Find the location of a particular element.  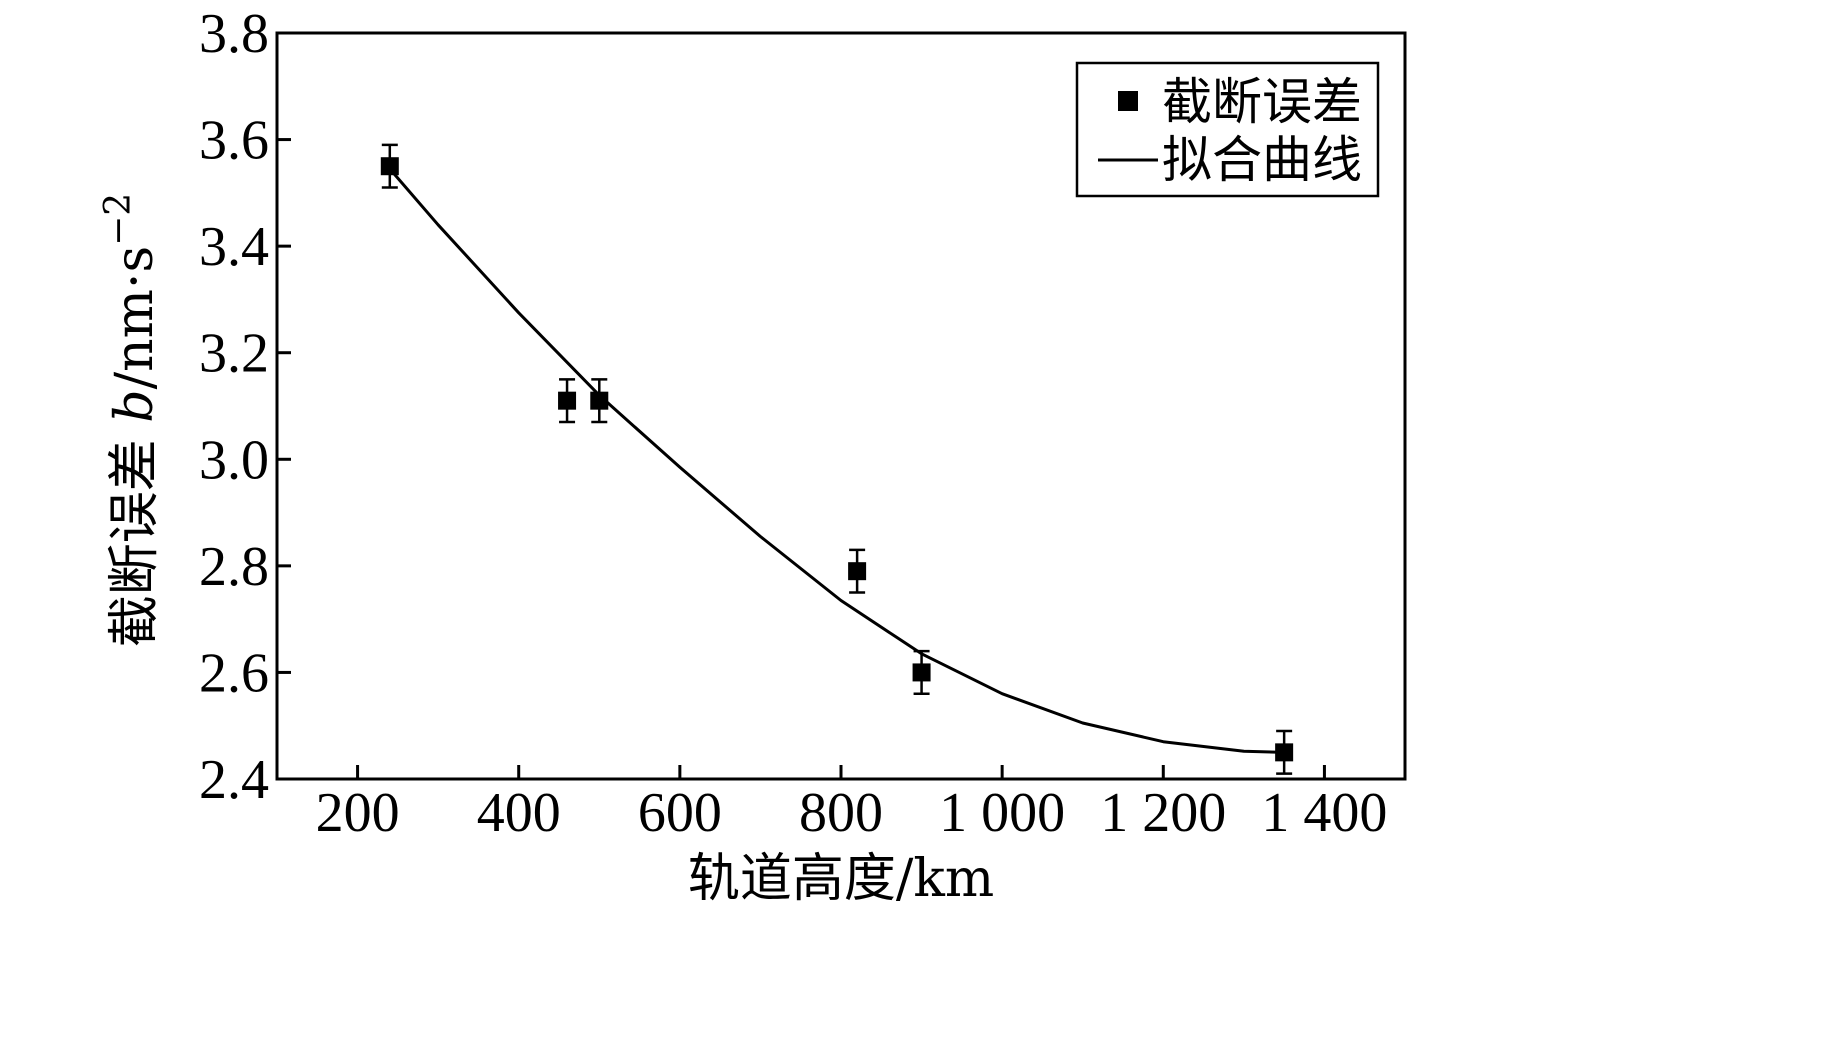

x-tick-label: 600 is located at coordinates (680, 813).